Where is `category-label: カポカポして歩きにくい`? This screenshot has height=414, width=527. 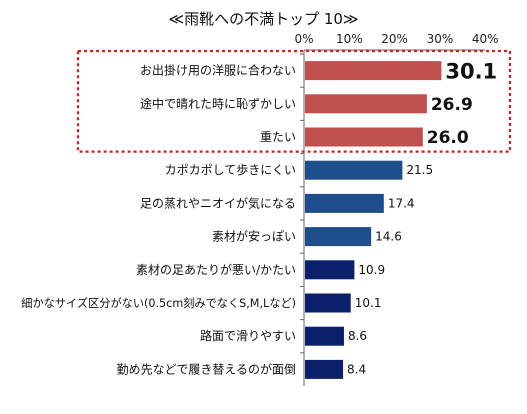 category-label: カポカポして歩きにくい is located at coordinates (230, 169).